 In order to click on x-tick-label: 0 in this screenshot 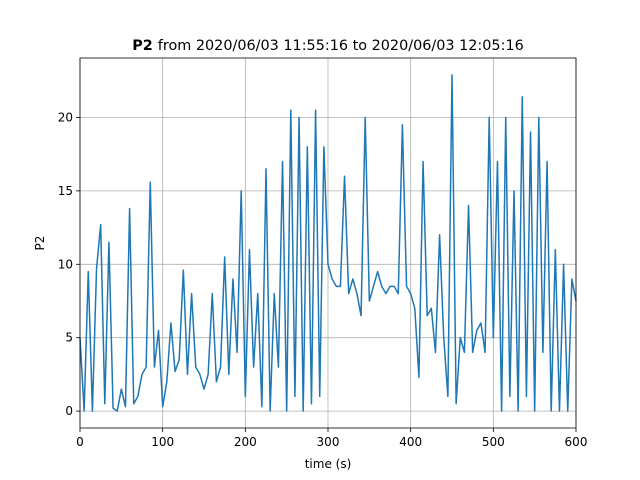, I will do `click(80, 442)`.